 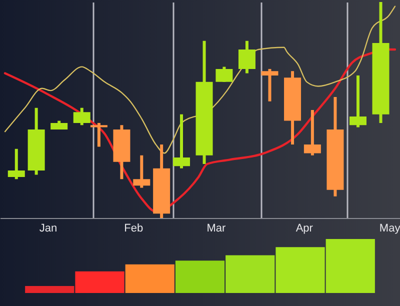 I want to click on x-tick-label: Feb, so click(x=134, y=228).